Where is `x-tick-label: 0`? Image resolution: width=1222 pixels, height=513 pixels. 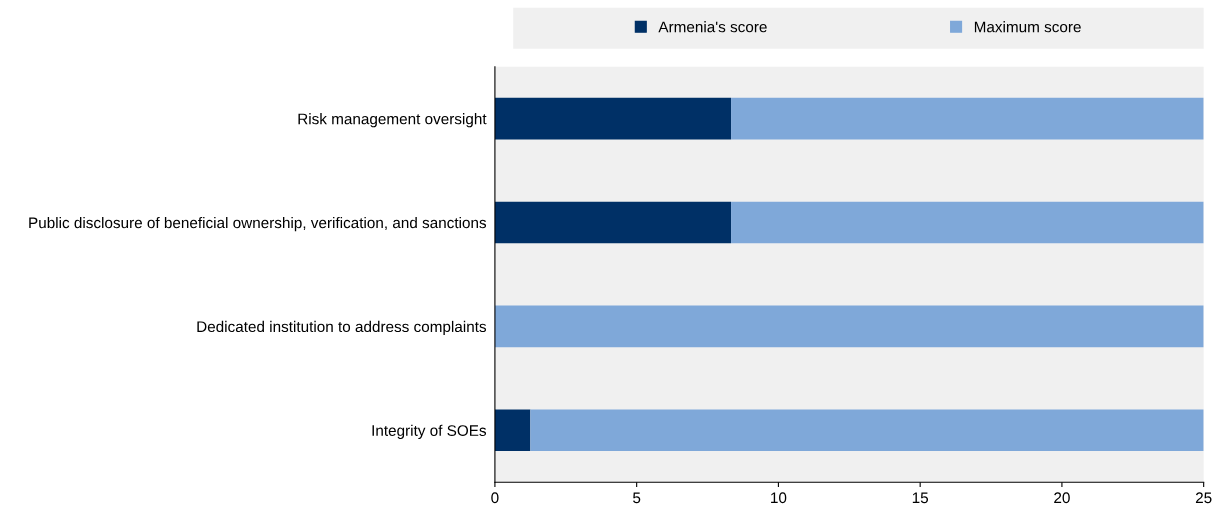 x-tick-label: 0 is located at coordinates (495, 498).